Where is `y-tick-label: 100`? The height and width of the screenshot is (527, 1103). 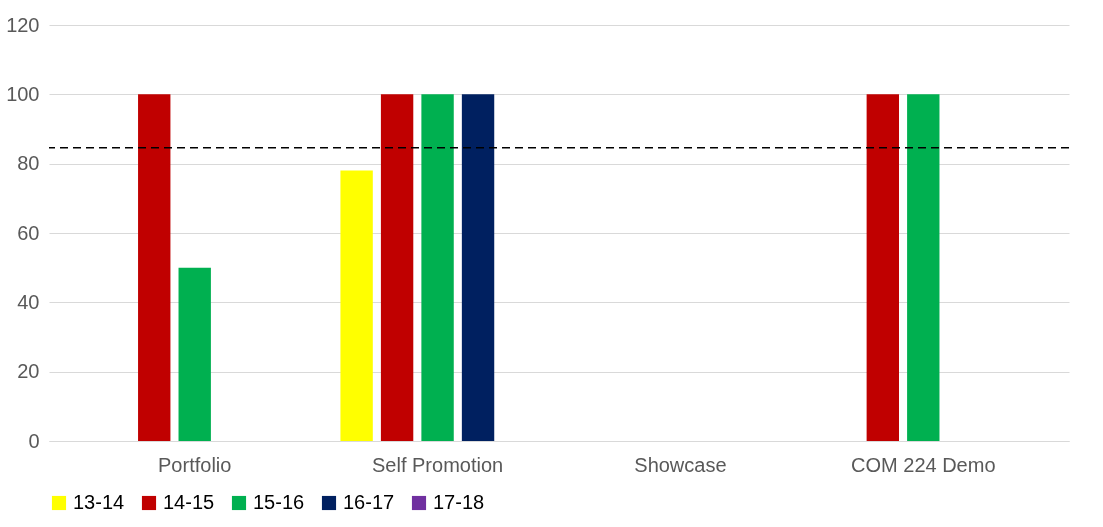 y-tick-label: 100 is located at coordinates (23, 93).